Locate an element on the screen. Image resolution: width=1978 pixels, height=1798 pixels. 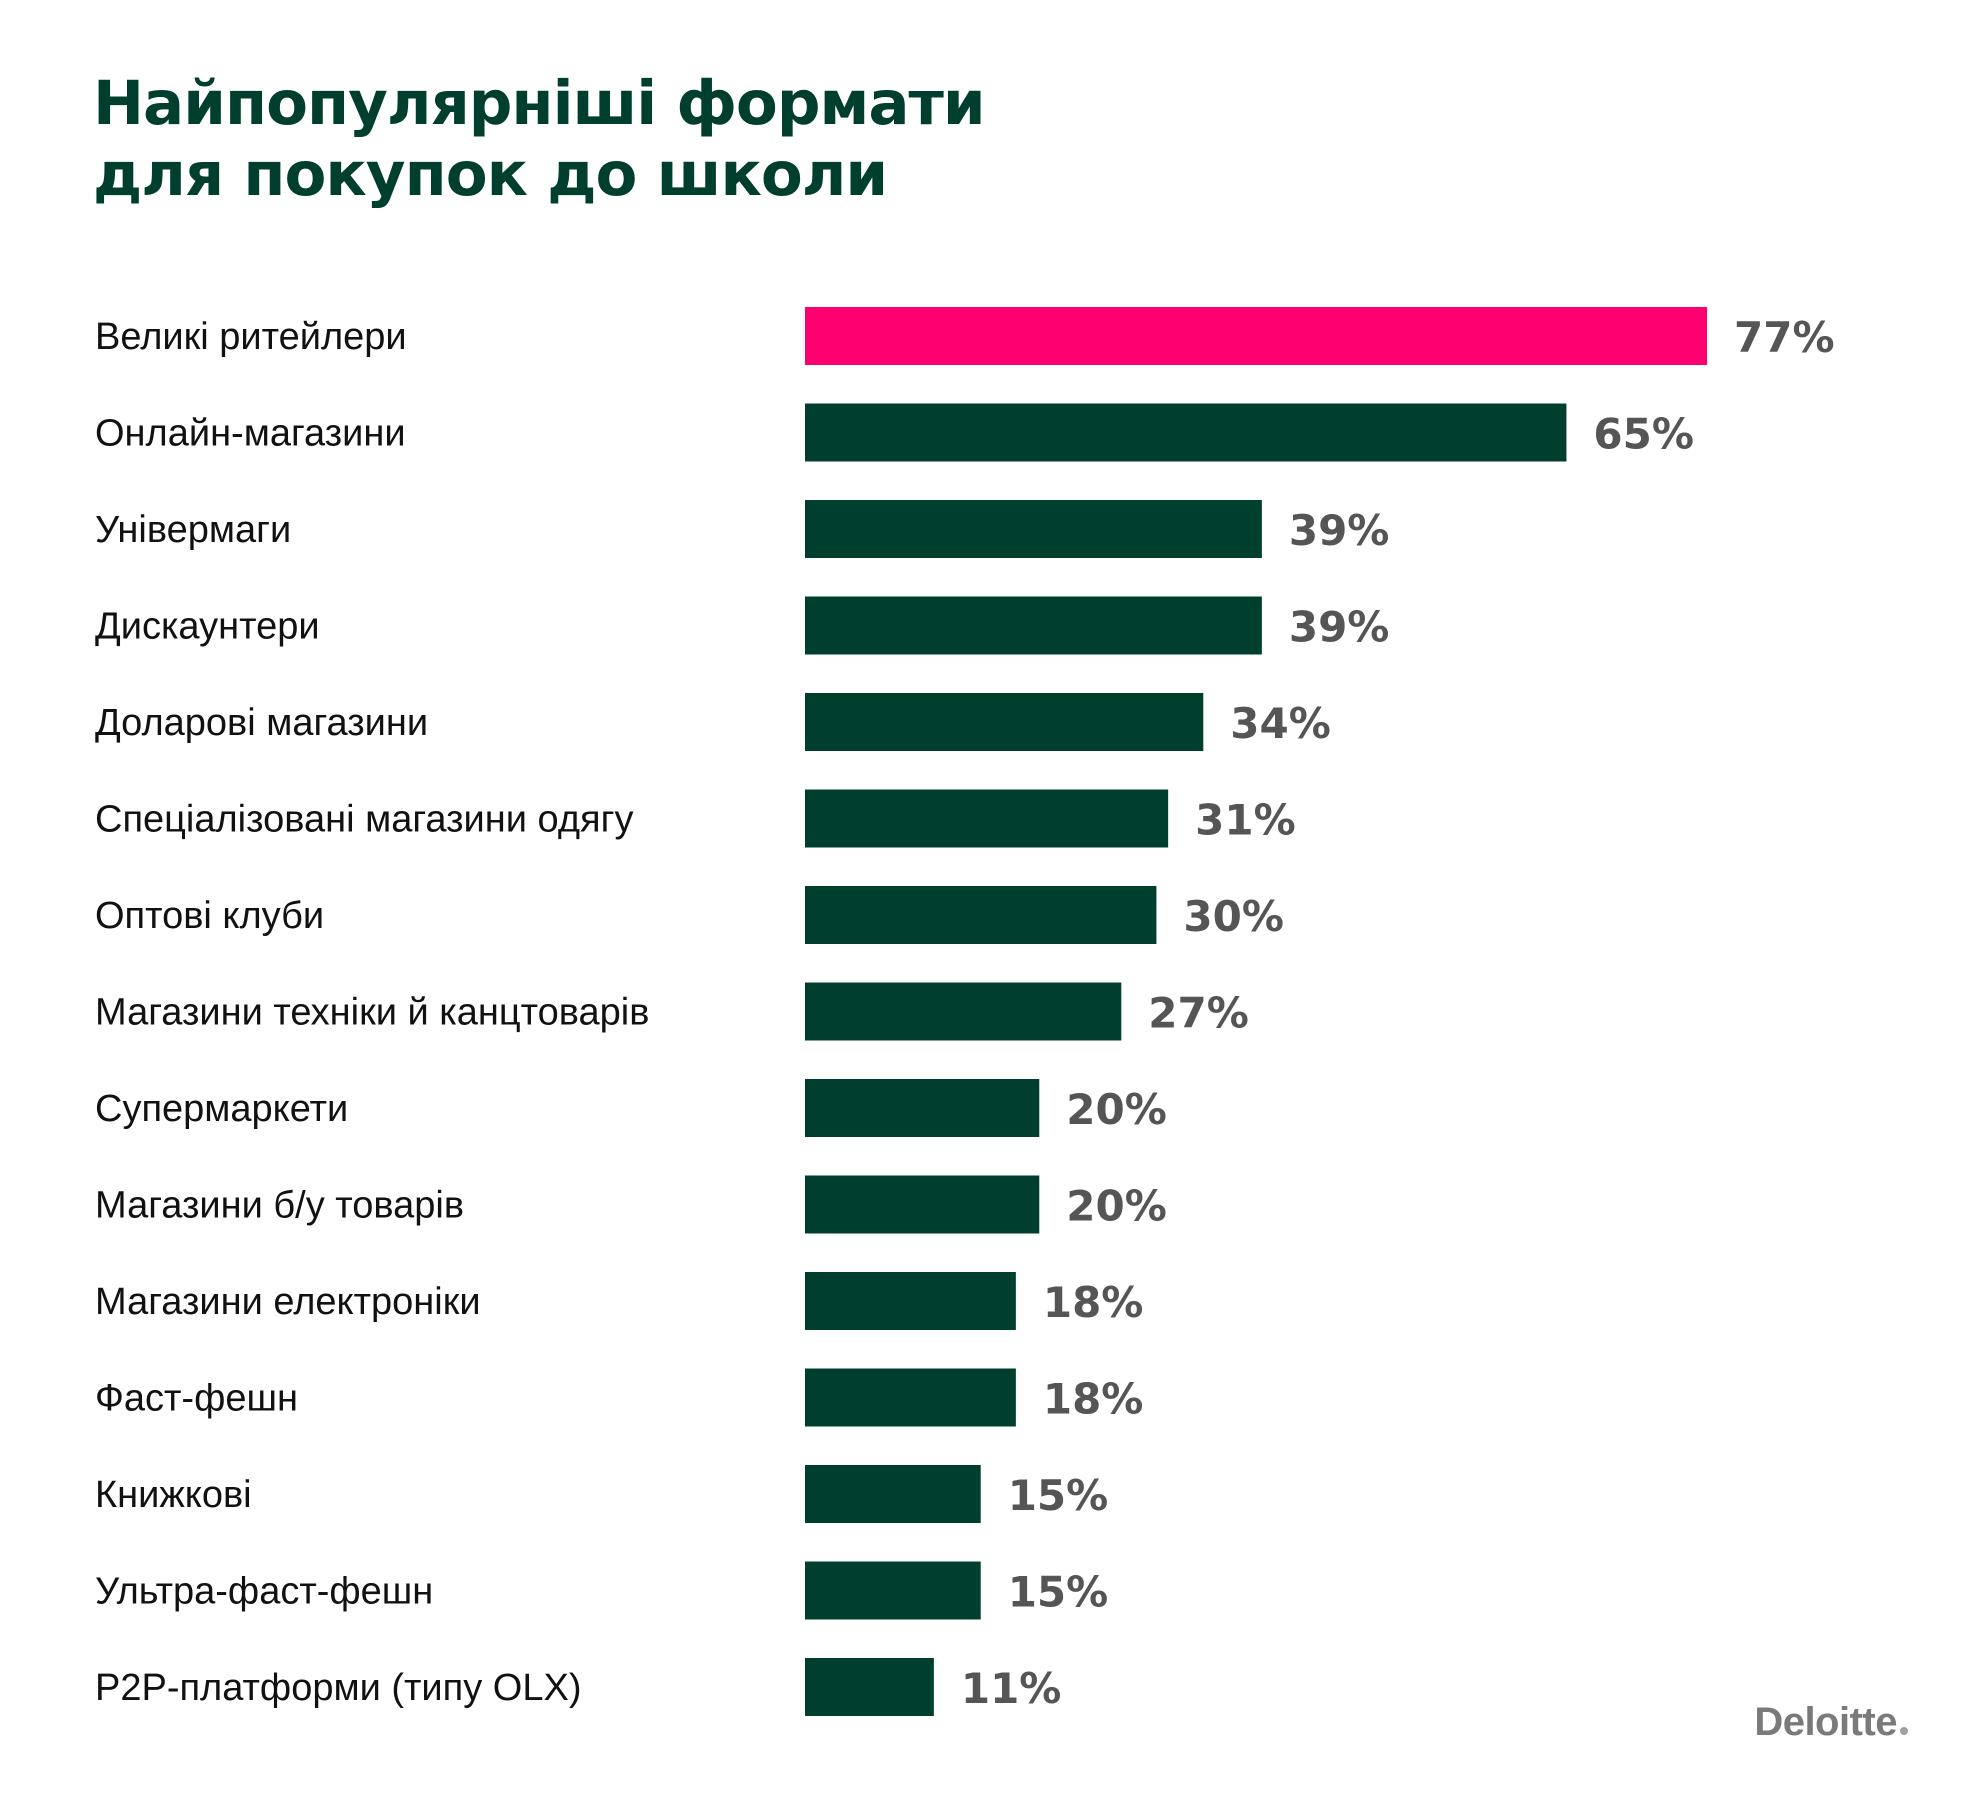
category-label: Універмаги is located at coordinates (193, 530).